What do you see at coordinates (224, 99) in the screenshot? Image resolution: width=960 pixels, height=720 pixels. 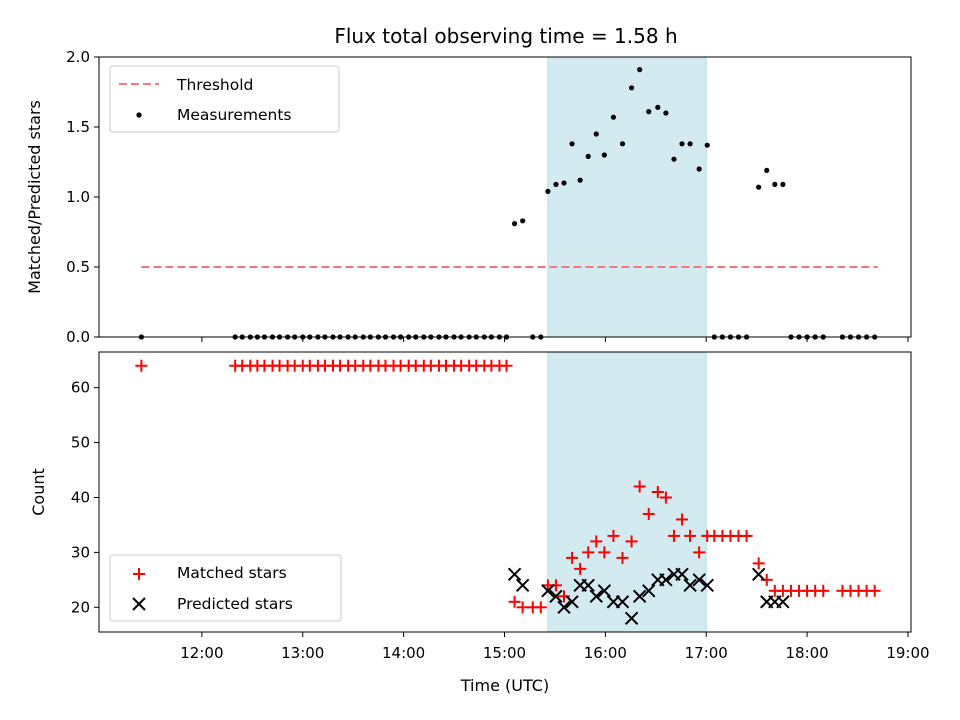 I see `ratio-legend: Threshold Measurements` at bounding box center [224, 99].